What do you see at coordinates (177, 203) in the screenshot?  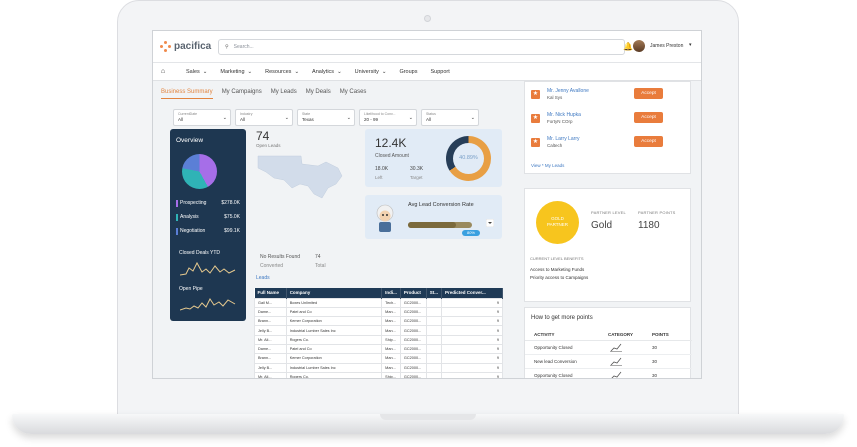 I see `legend-swatch` at bounding box center [177, 203].